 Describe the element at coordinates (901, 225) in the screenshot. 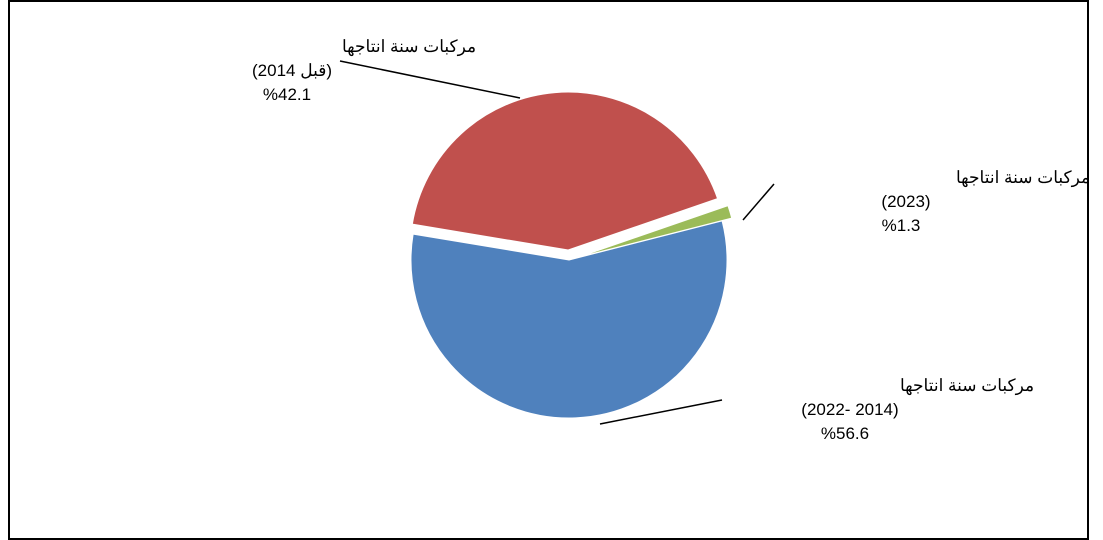

I see `data-label: %1.3` at that location.